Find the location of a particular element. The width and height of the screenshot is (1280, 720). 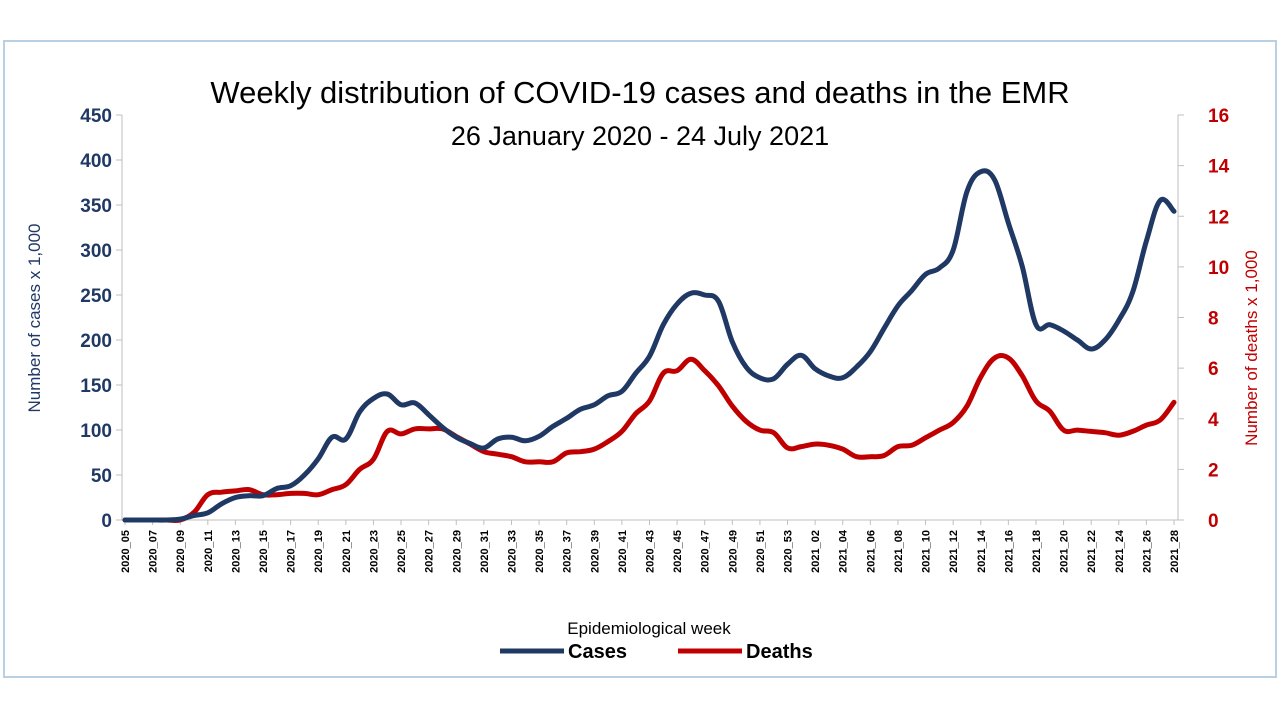

legend-cases-label: Cases is located at coordinates (597, 652).